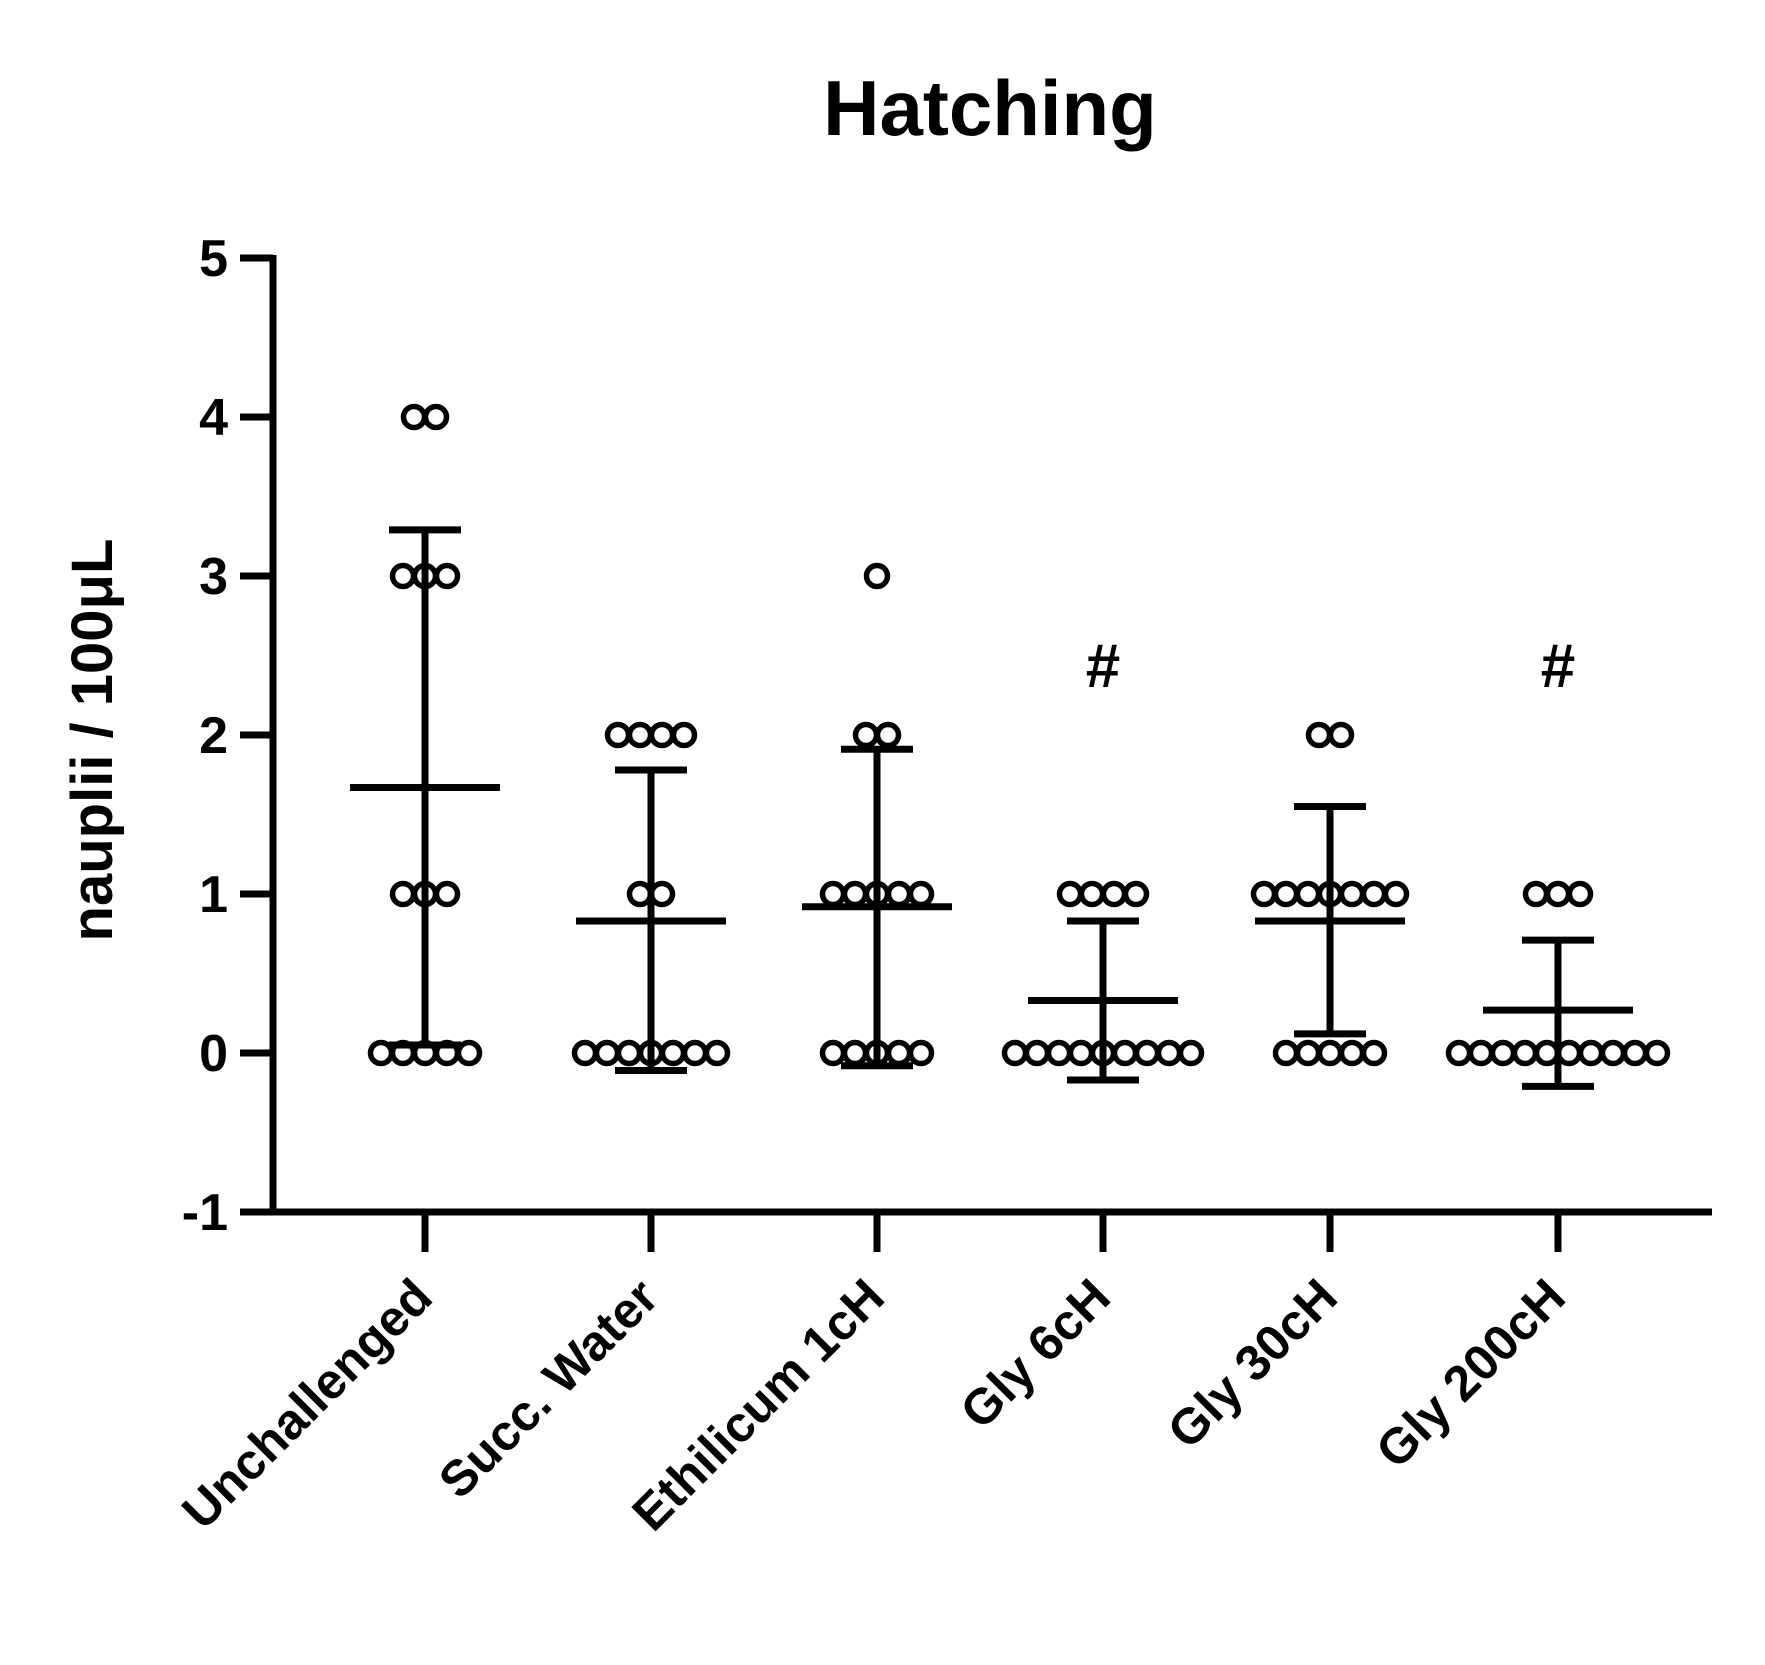  Describe the element at coordinates (213, 418) in the screenshot. I see `y-tick-label: 4` at that location.